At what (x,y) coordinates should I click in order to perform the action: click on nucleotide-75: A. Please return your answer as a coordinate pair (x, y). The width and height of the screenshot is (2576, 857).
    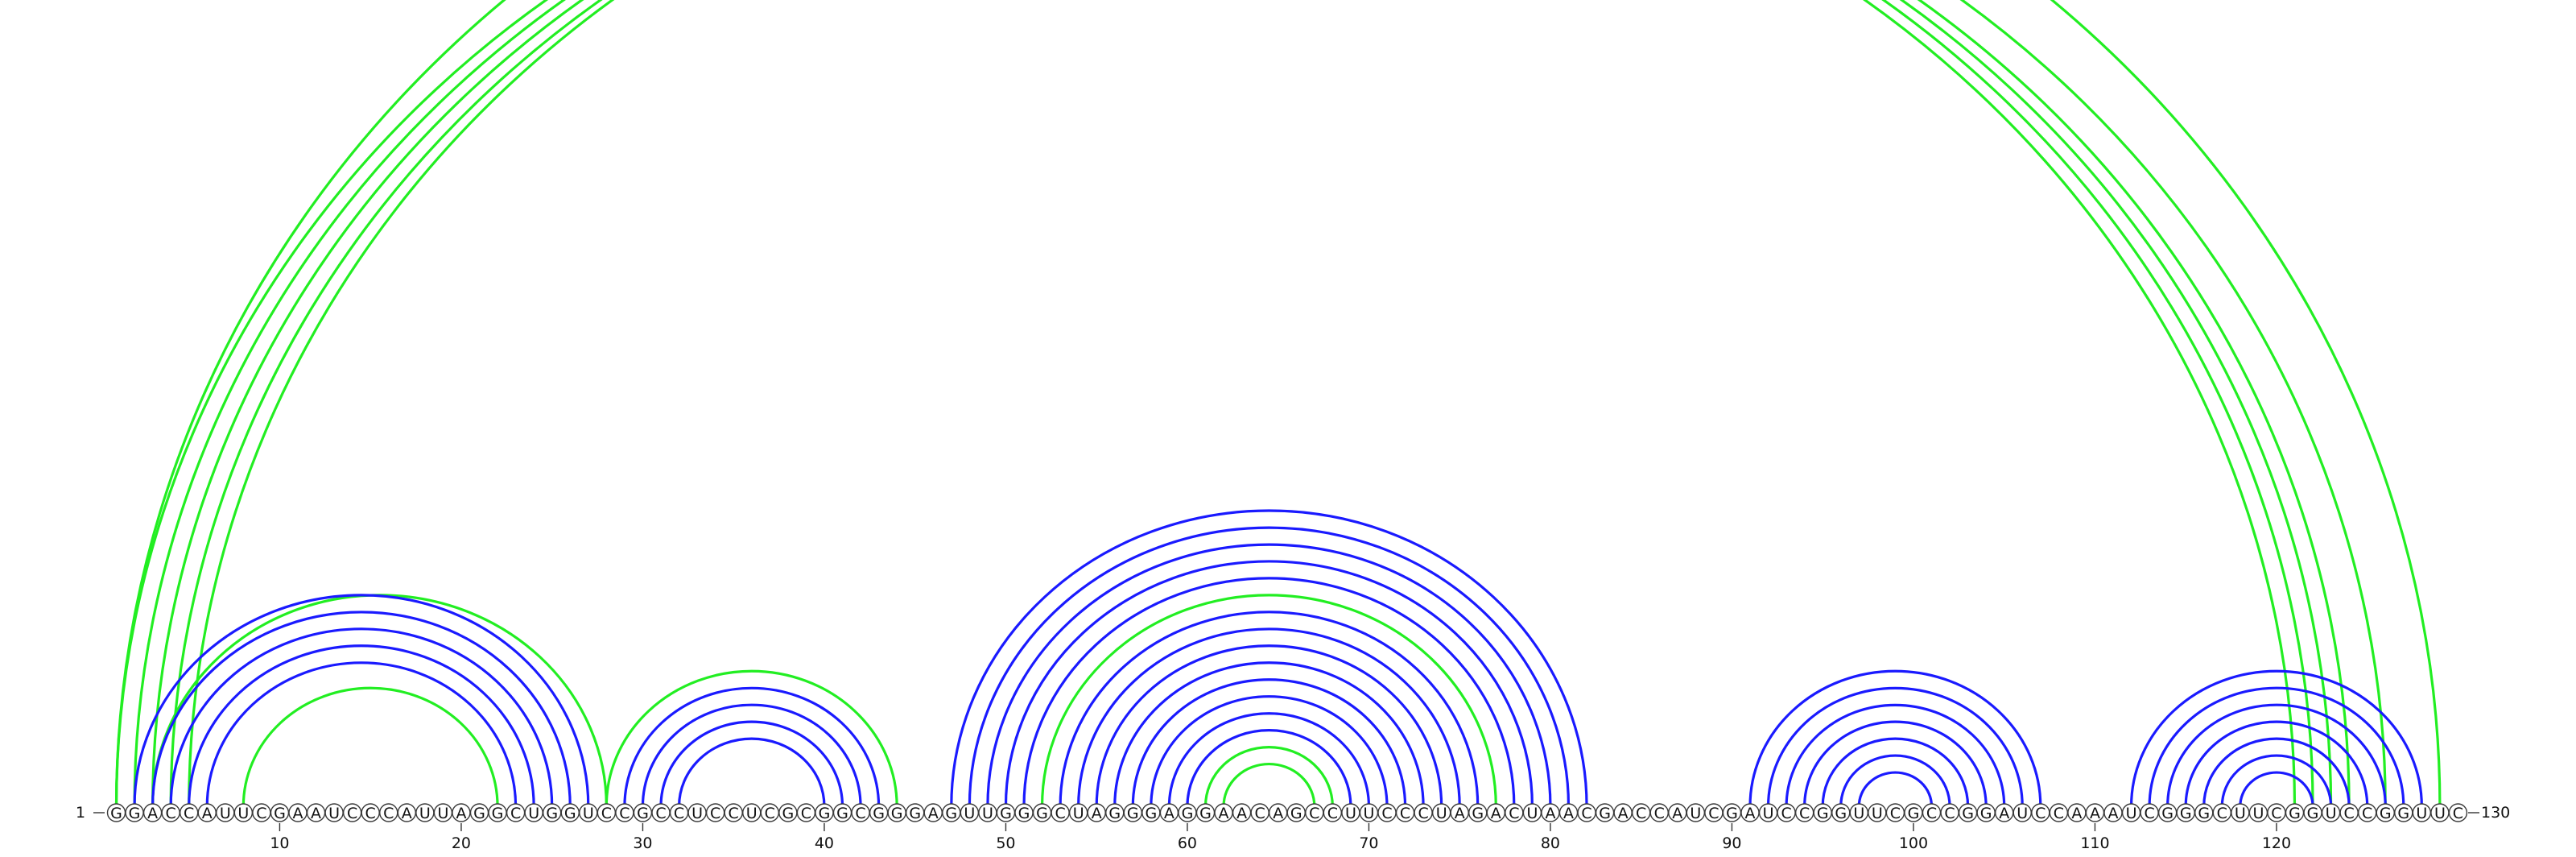
    Looking at the image, I should click on (1459, 812).